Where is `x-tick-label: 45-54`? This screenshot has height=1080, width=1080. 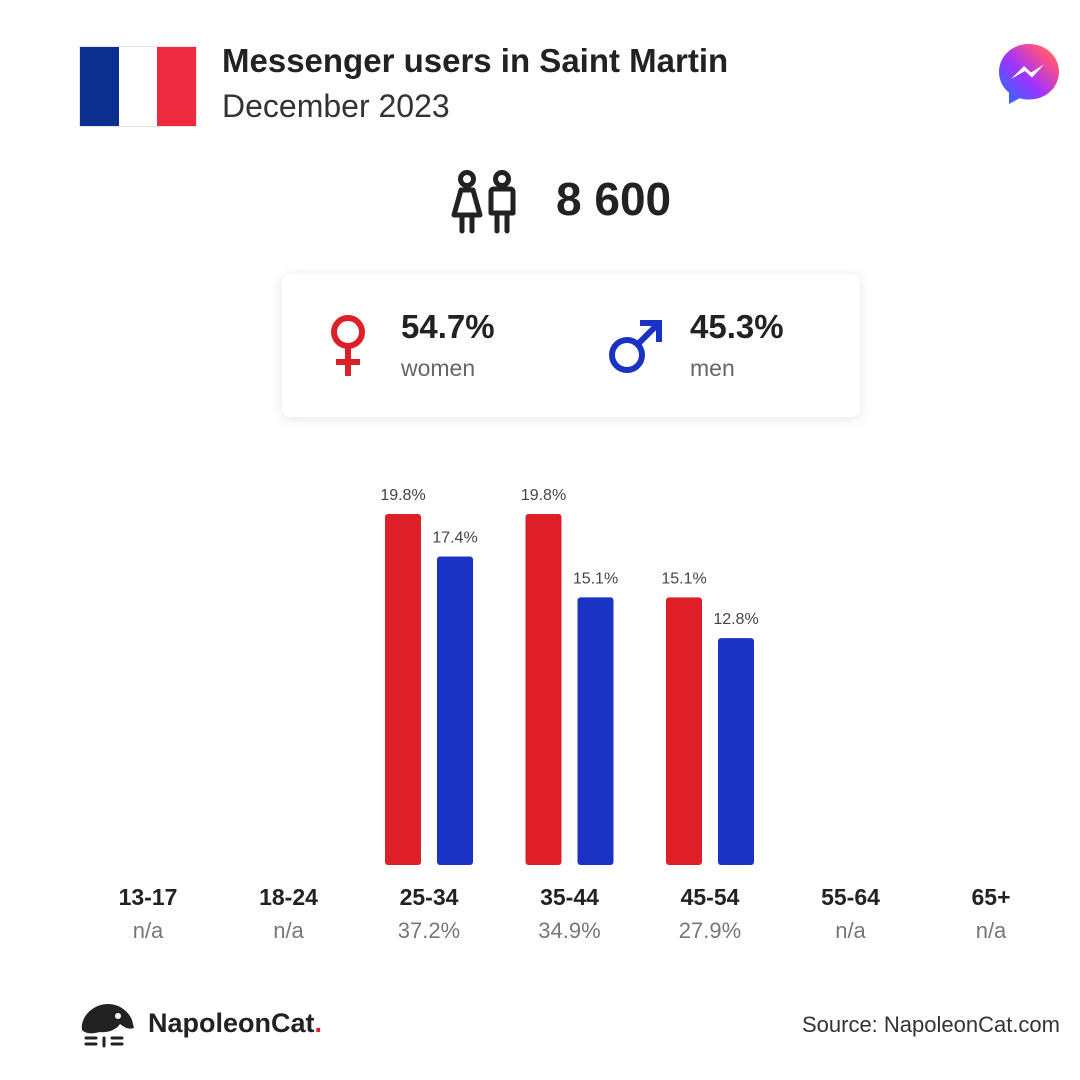 x-tick-label: 45-54 is located at coordinates (710, 897).